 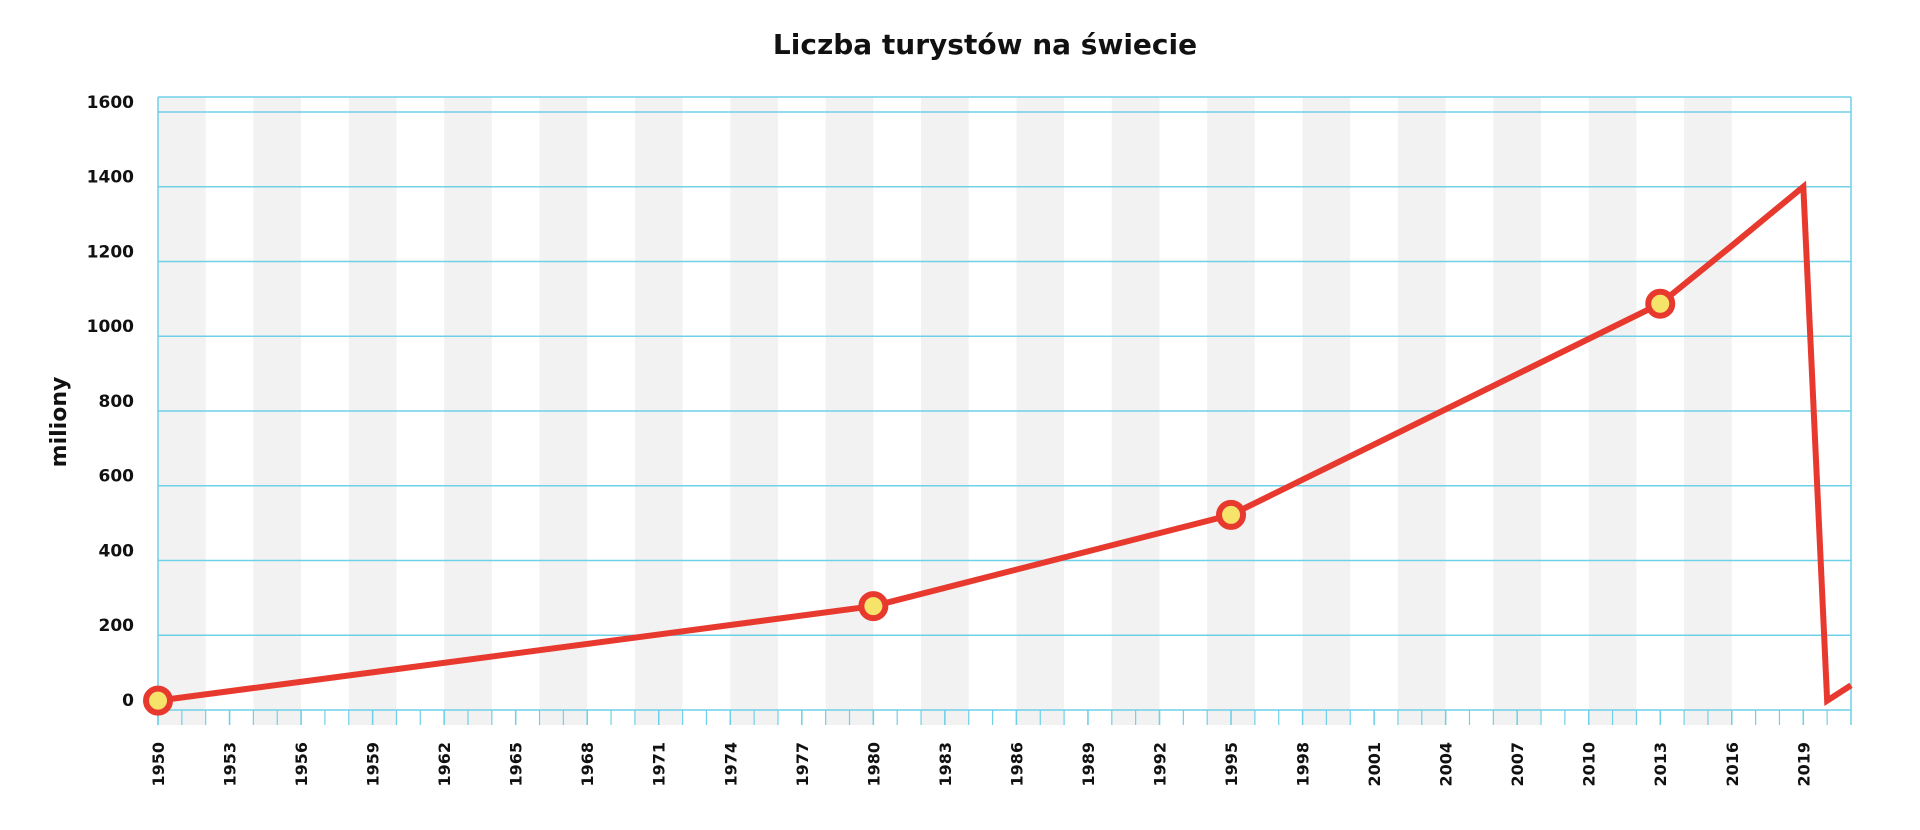 I want to click on y-tick-label: 400, so click(x=117, y=551).